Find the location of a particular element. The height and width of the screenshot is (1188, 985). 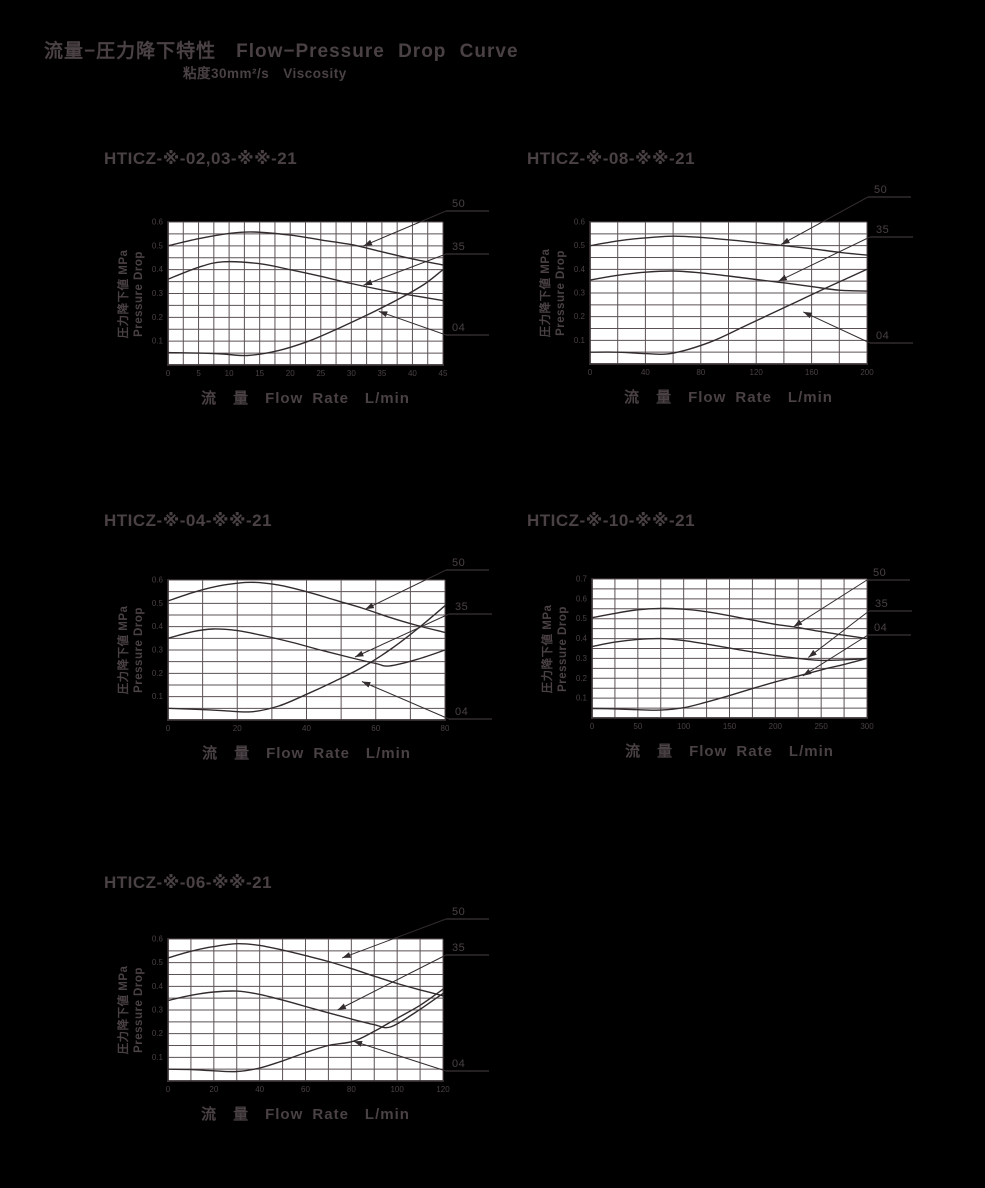

x-tick-label: 300 is located at coordinates (867, 726).